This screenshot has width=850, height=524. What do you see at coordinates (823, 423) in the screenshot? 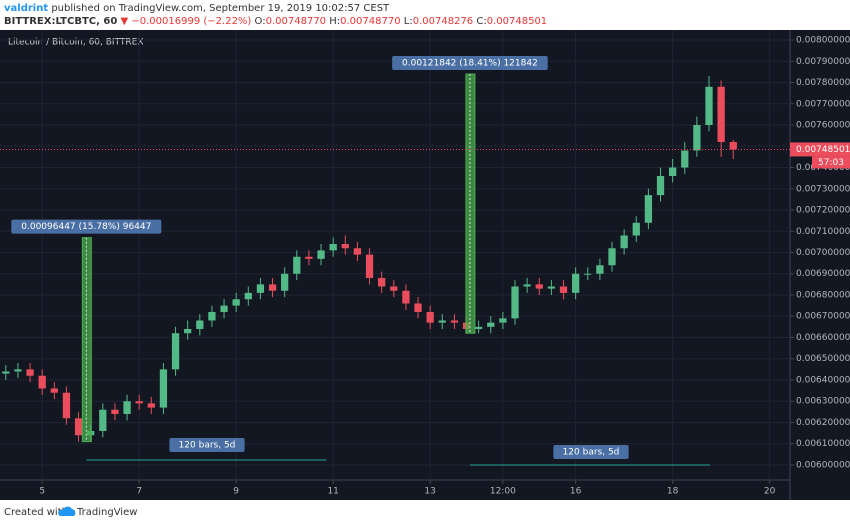
I see `y-tick-label: 0.00620000` at bounding box center [823, 423].